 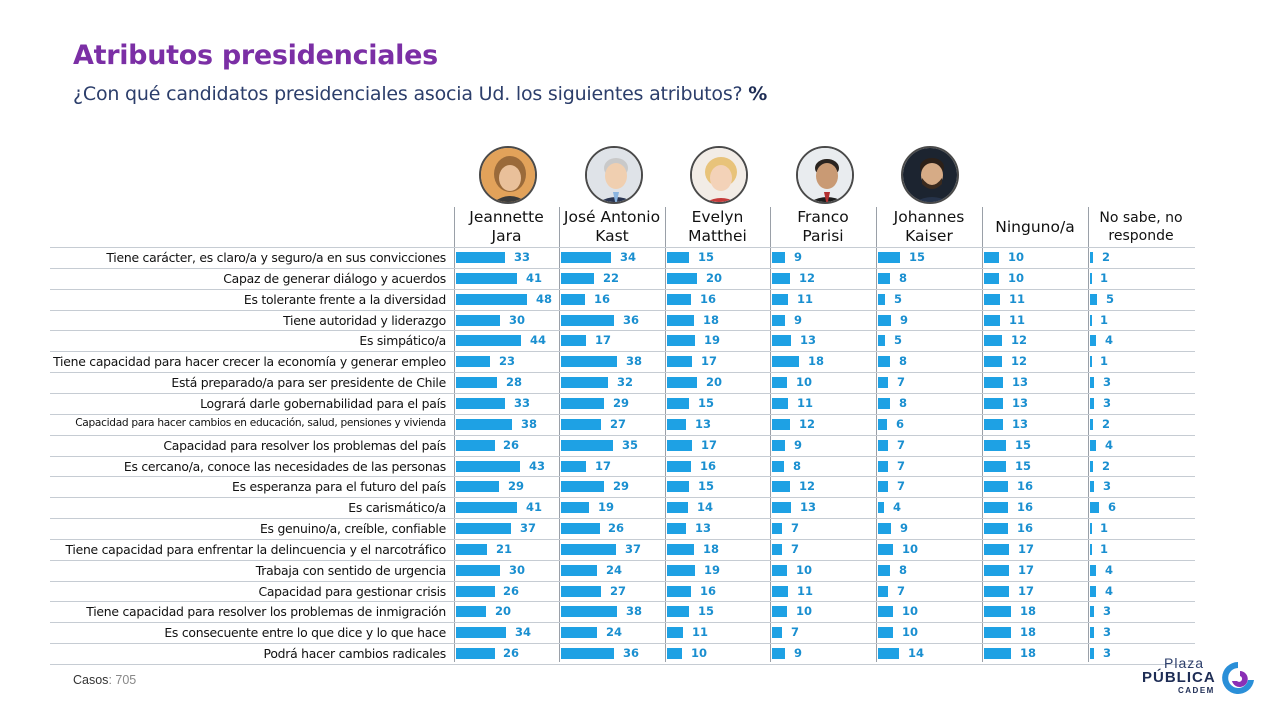 What do you see at coordinates (621, 403) in the screenshot?
I see `value-label-kast: 29` at bounding box center [621, 403].